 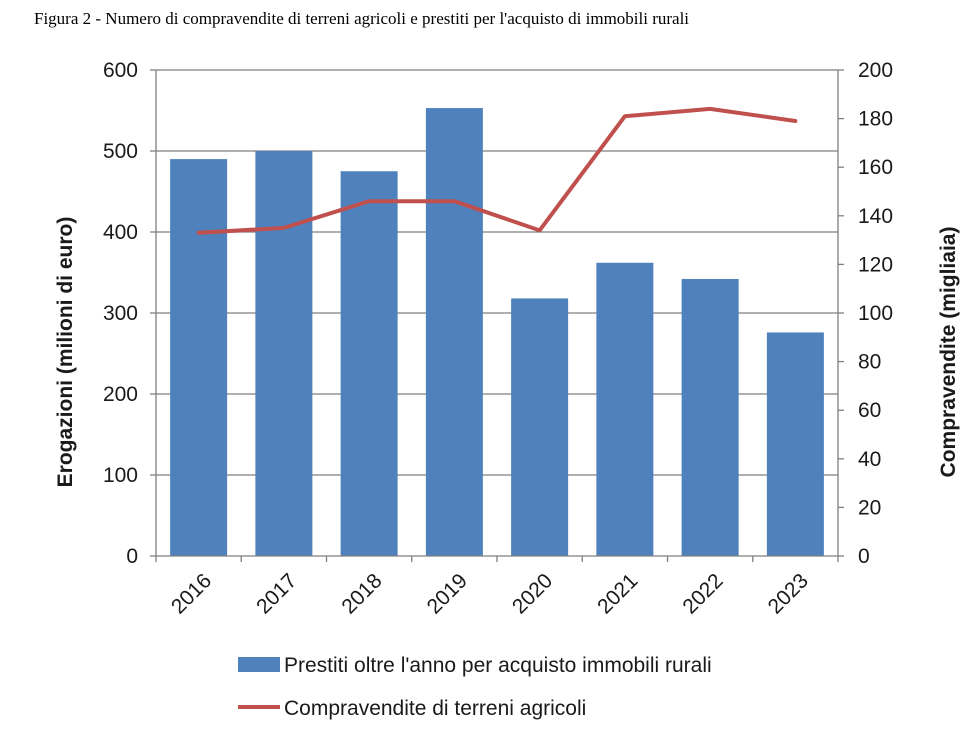 What do you see at coordinates (875, 216) in the screenshot?
I see `y2-tick-label: 140` at bounding box center [875, 216].